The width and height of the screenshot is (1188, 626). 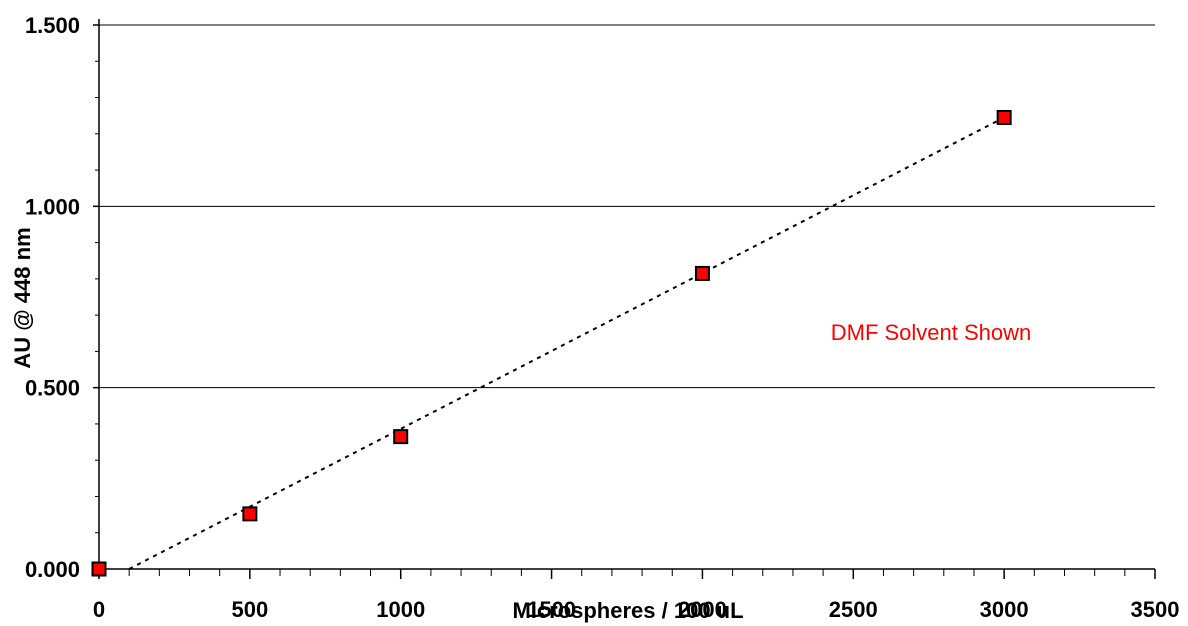 I want to click on x-tick-label: 2500, so click(x=853, y=609).